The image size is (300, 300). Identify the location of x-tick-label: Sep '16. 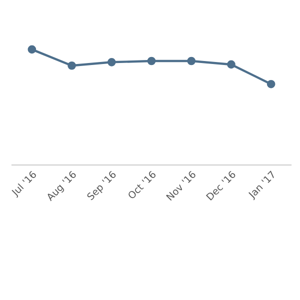
(102, 186).